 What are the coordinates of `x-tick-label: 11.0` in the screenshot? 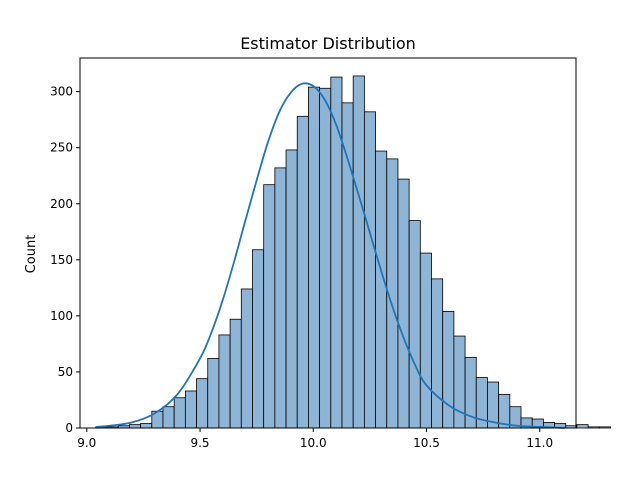 It's located at (539, 443).